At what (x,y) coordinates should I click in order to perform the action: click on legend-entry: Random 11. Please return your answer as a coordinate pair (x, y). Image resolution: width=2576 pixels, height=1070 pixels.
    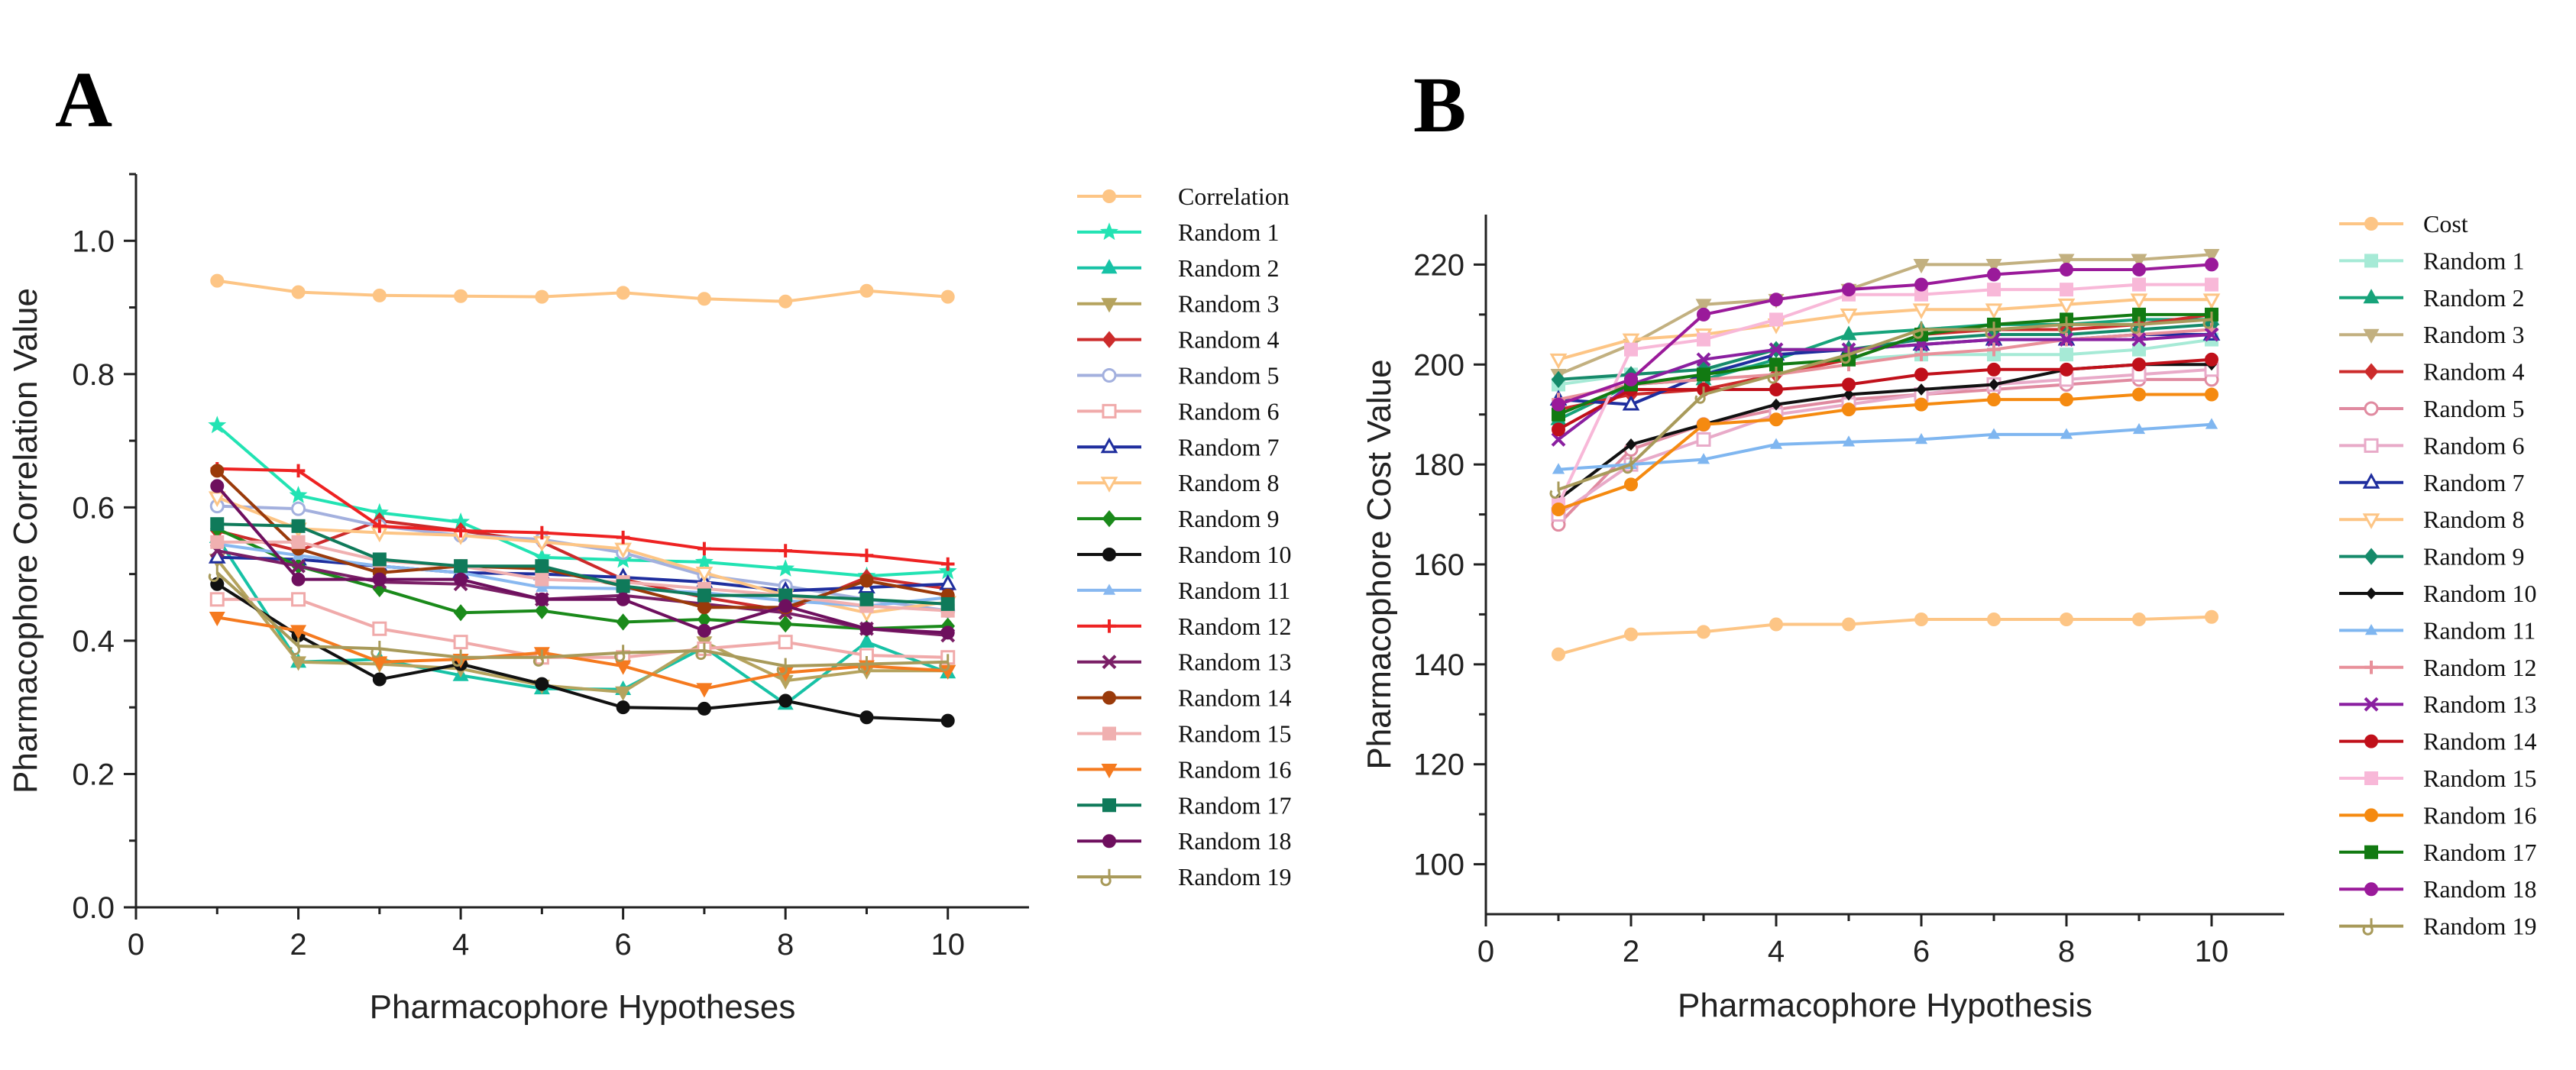
    Looking at the image, I should click on (1183, 590).